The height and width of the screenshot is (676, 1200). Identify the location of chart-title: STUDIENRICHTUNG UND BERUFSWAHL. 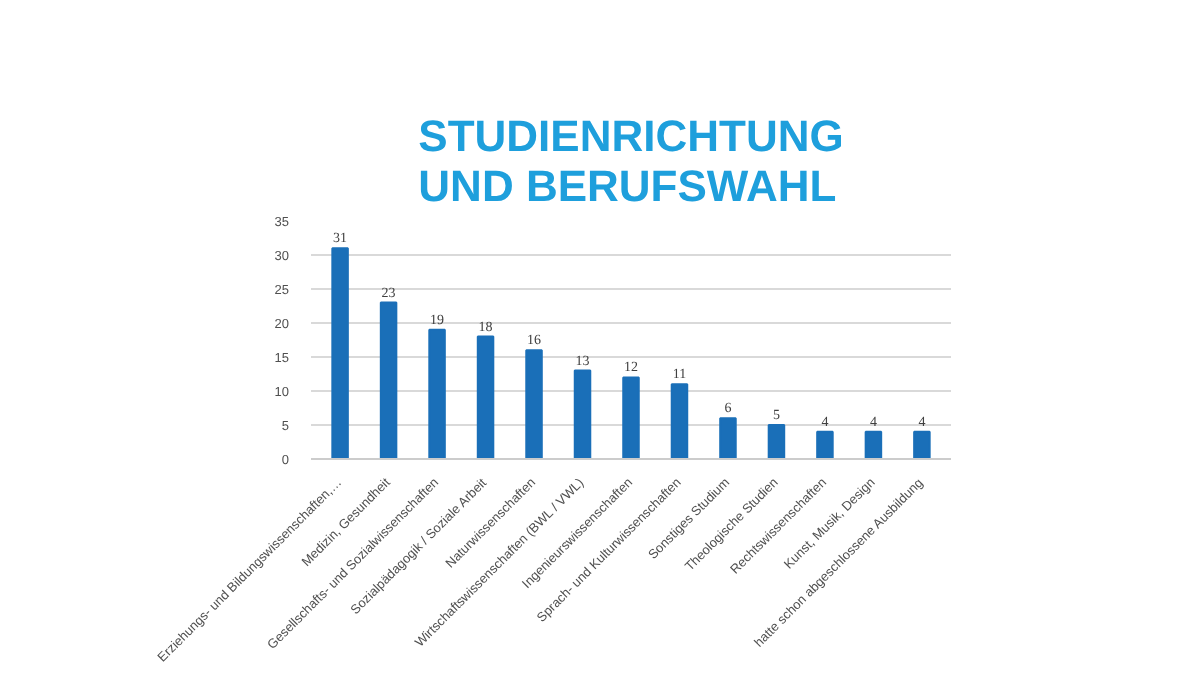
(631, 161).